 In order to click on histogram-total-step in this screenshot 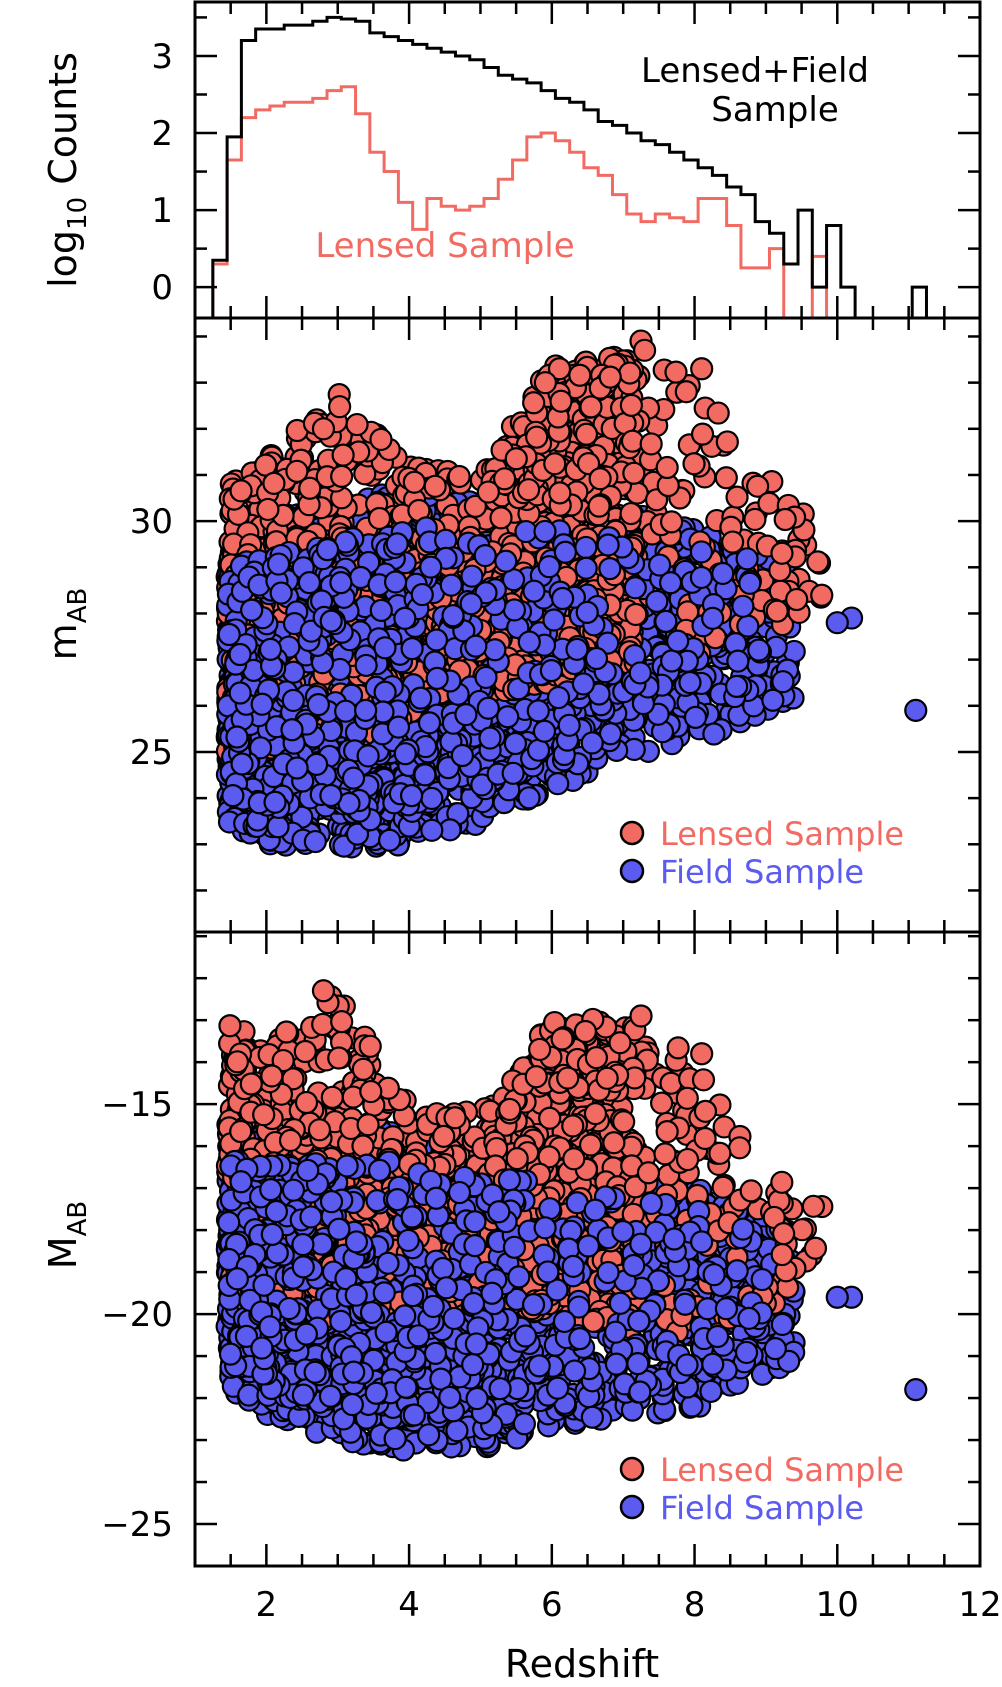, I will do `click(569, 166)`.